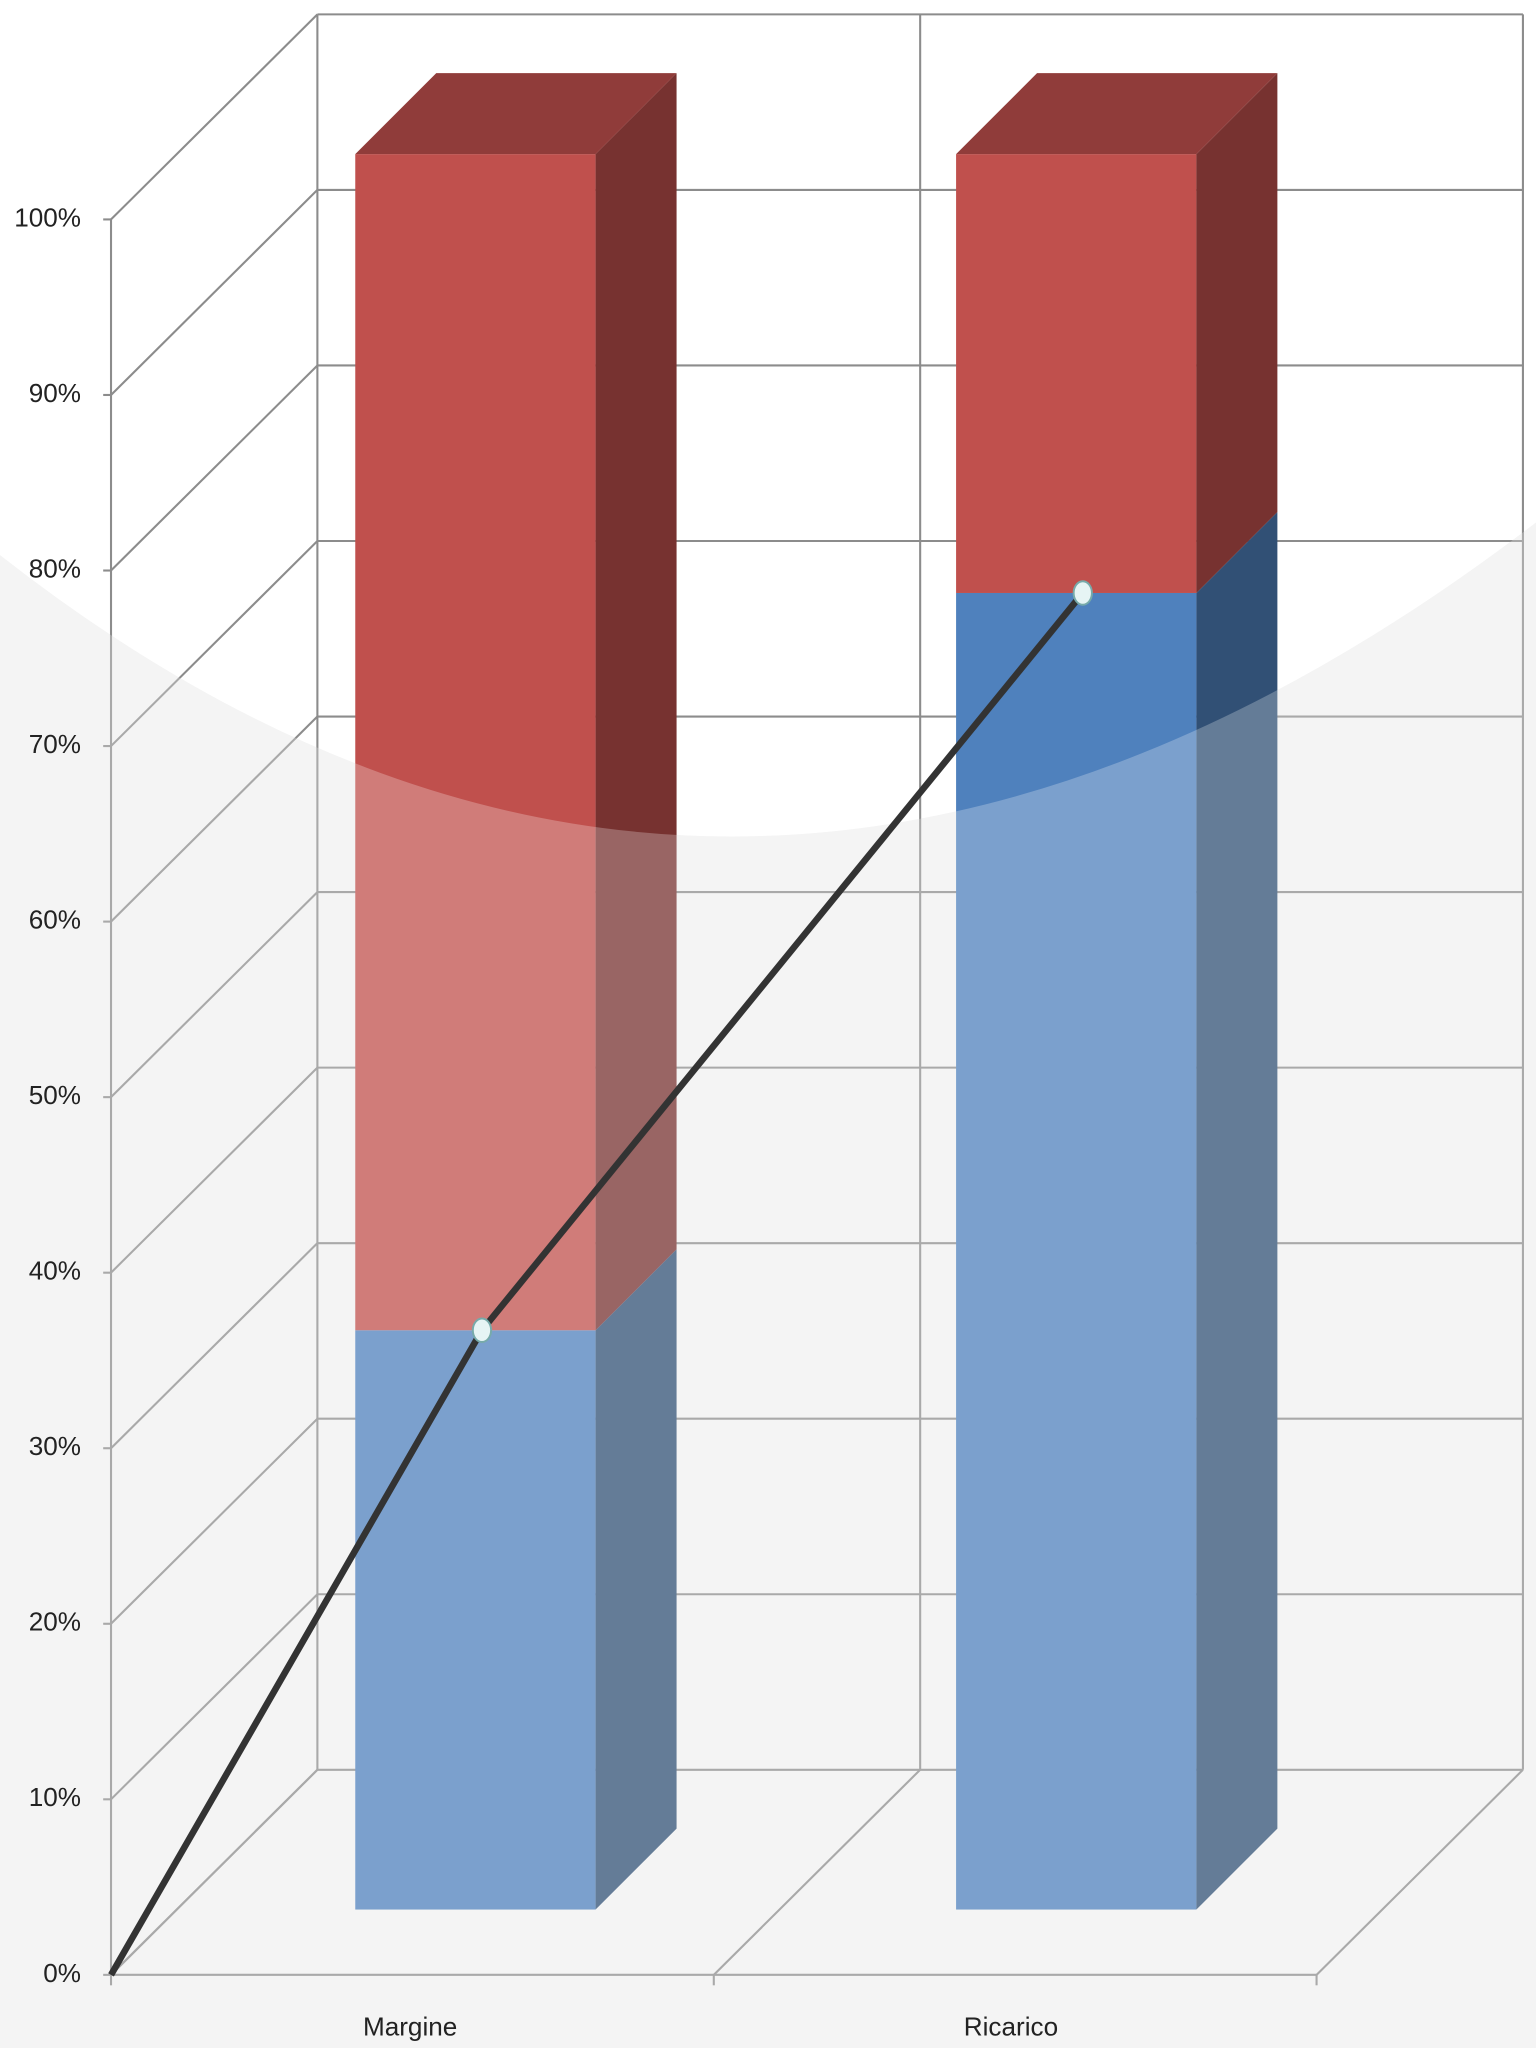 The image size is (1536, 2048). I want to click on y-tick-label: 10%, so click(55, 1797).